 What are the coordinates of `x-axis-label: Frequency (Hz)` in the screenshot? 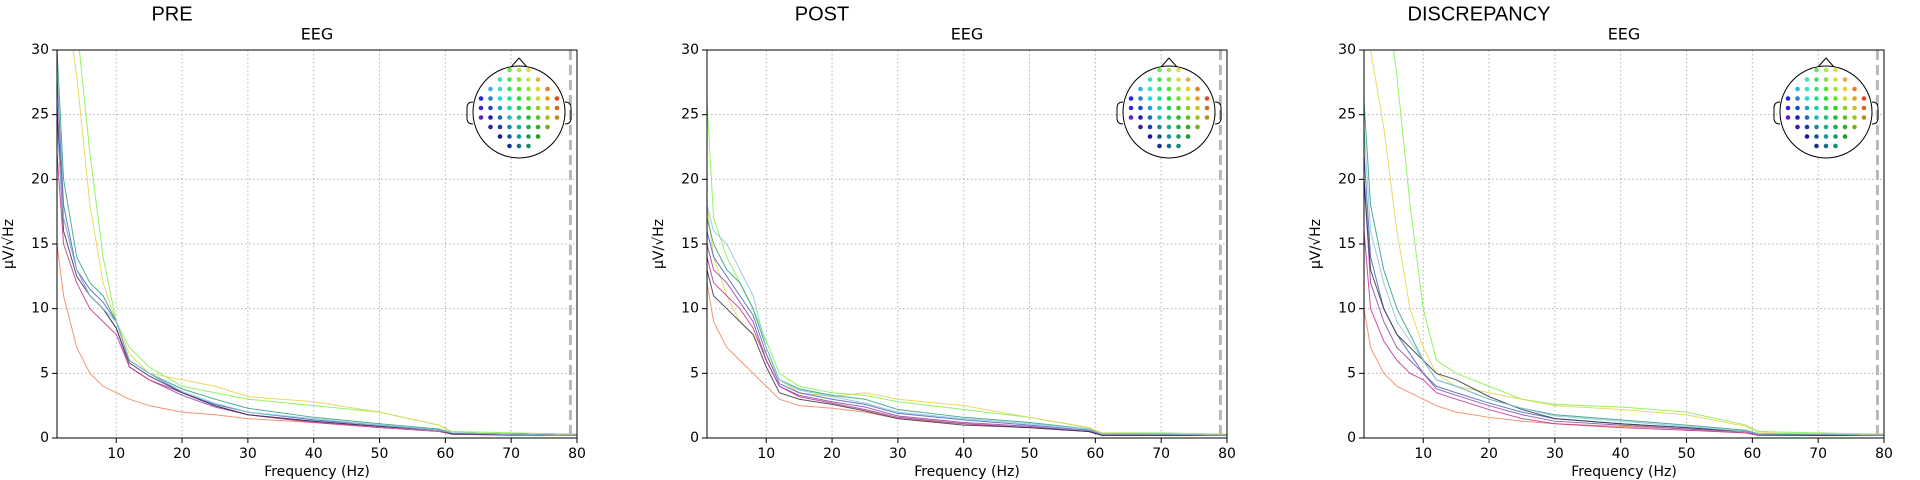 It's located at (317, 472).